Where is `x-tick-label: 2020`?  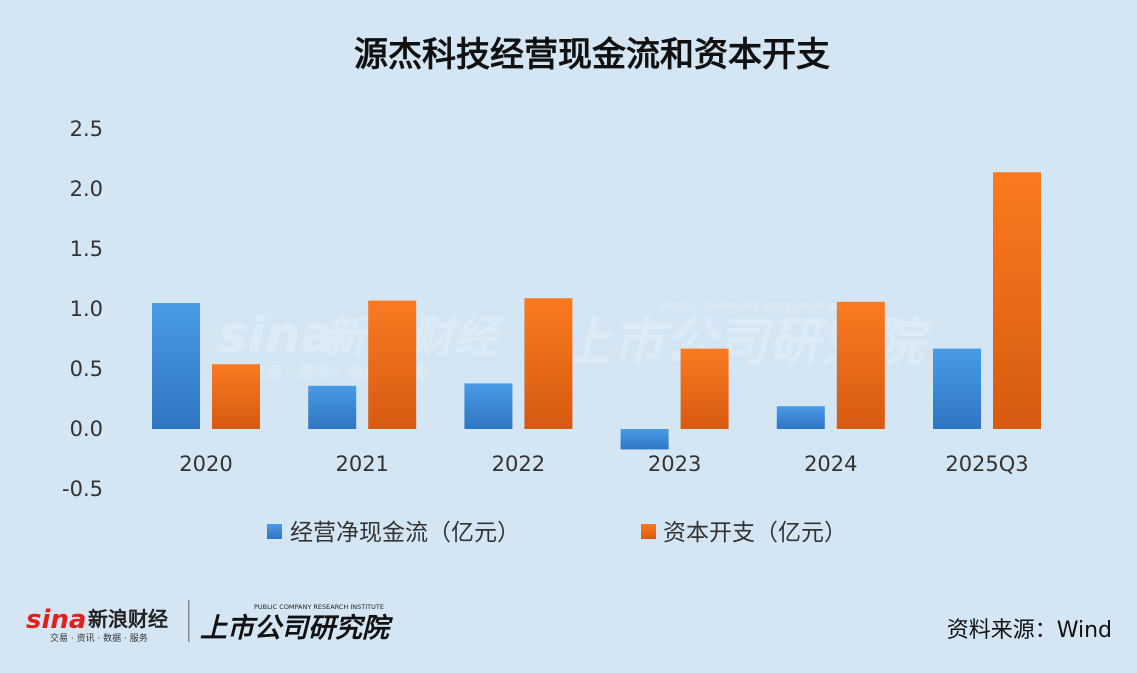 x-tick-label: 2020 is located at coordinates (205, 464).